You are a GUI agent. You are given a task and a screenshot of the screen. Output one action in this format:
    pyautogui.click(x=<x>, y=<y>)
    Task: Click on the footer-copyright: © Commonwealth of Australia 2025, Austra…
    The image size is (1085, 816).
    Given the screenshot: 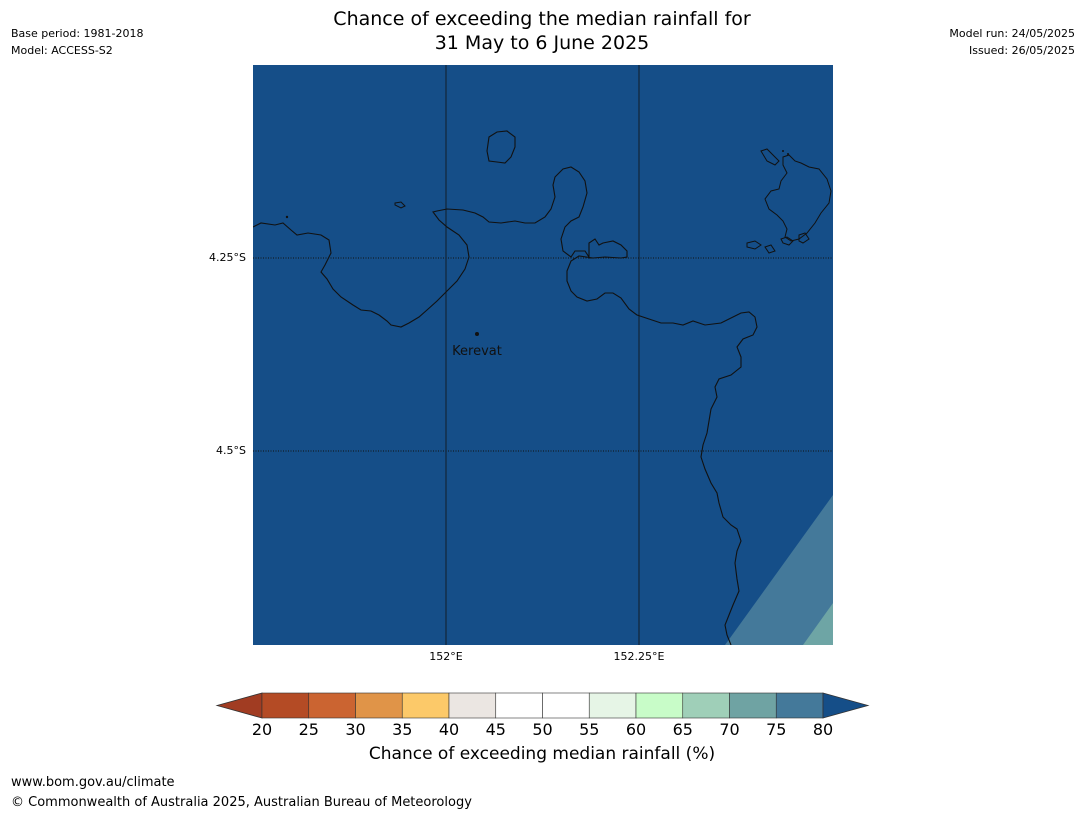 What is the action you would take?
    pyautogui.click(x=241, y=802)
    